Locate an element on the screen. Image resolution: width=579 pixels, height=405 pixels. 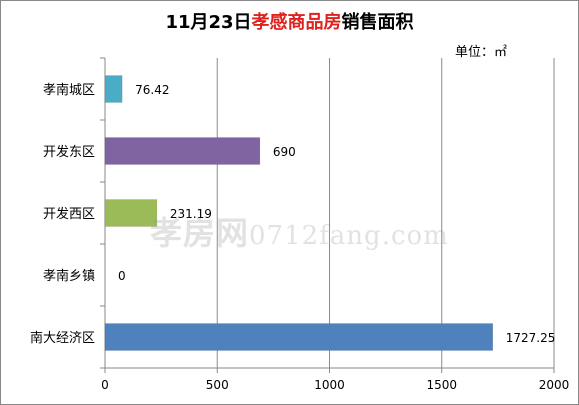
value-label-4: 1727.25 is located at coordinates (531, 338).